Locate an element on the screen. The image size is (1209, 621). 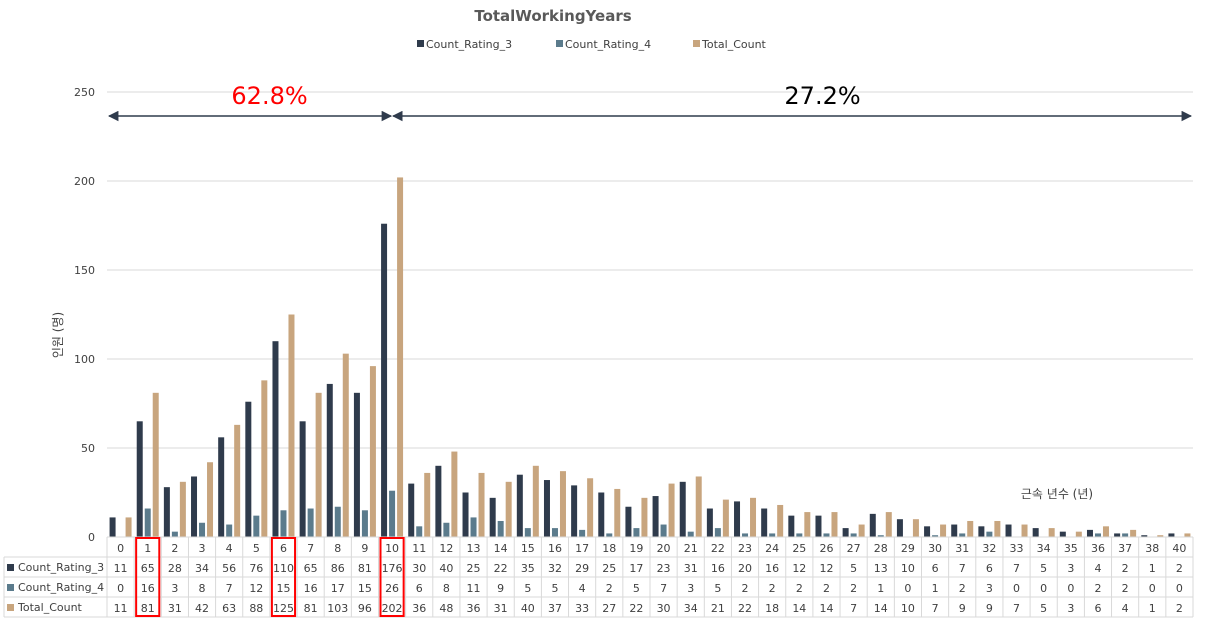
table-cell: 3 is located at coordinates (1070, 568).